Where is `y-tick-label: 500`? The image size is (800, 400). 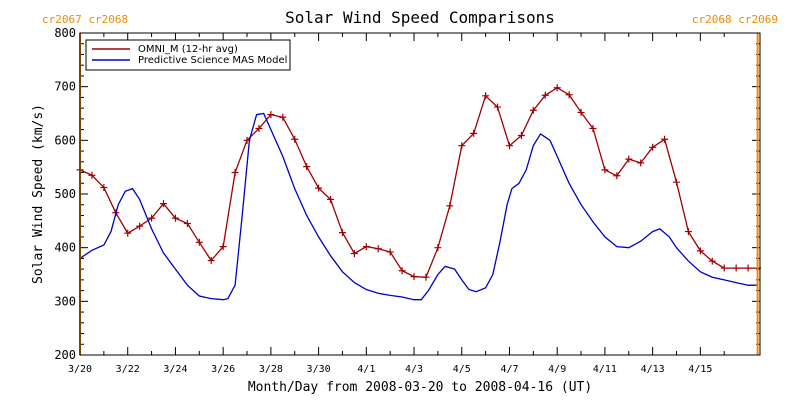 y-tick-label: 500 is located at coordinates (65, 194).